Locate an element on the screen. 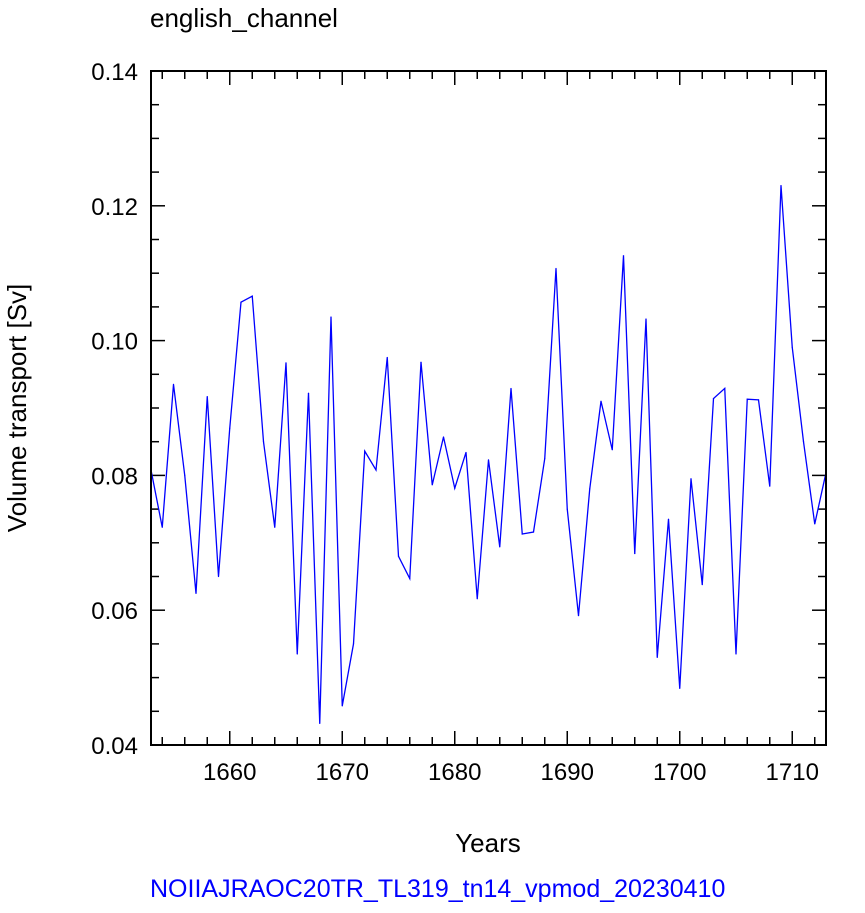 The image size is (865, 913). x-tick-label: 1660 is located at coordinates (229, 772).